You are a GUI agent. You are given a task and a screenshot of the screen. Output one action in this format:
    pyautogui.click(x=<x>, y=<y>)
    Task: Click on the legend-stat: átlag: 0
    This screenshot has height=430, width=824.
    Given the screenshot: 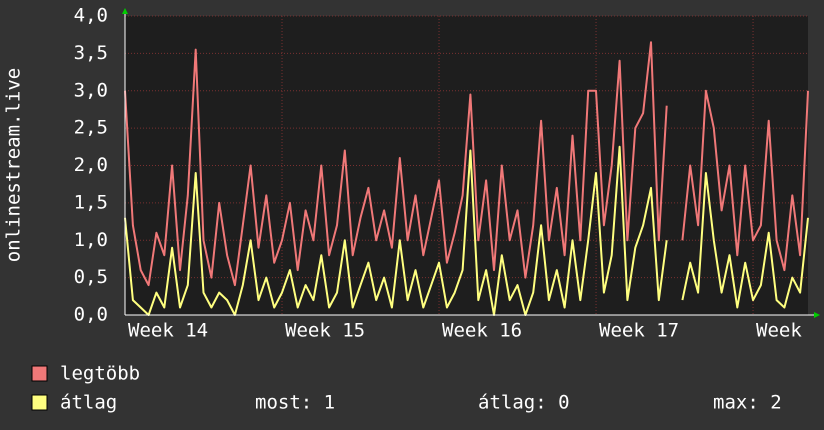 What is the action you would take?
    pyautogui.click(x=524, y=403)
    